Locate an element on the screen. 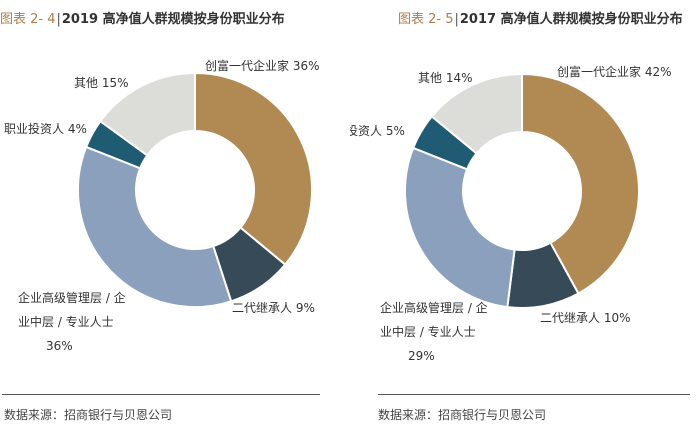 The image size is (700, 435). chart-title-prefix: 图表 2- 5 is located at coordinates (426, 19).